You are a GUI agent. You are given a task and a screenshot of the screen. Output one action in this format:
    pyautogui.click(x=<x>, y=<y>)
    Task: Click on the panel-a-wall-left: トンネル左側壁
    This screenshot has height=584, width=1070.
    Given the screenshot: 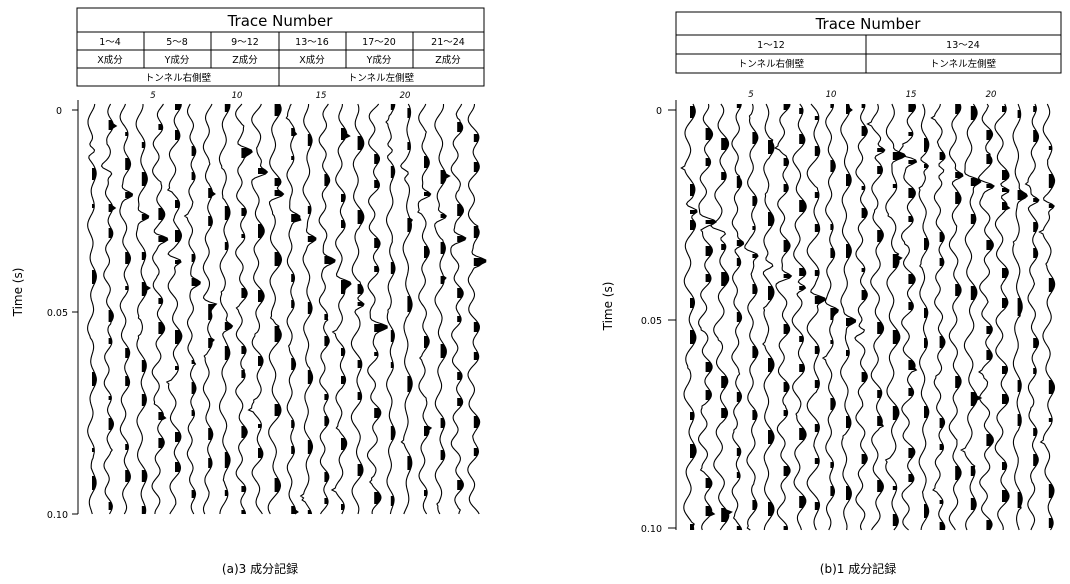 What is the action you would take?
    pyautogui.click(x=381, y=78)
    